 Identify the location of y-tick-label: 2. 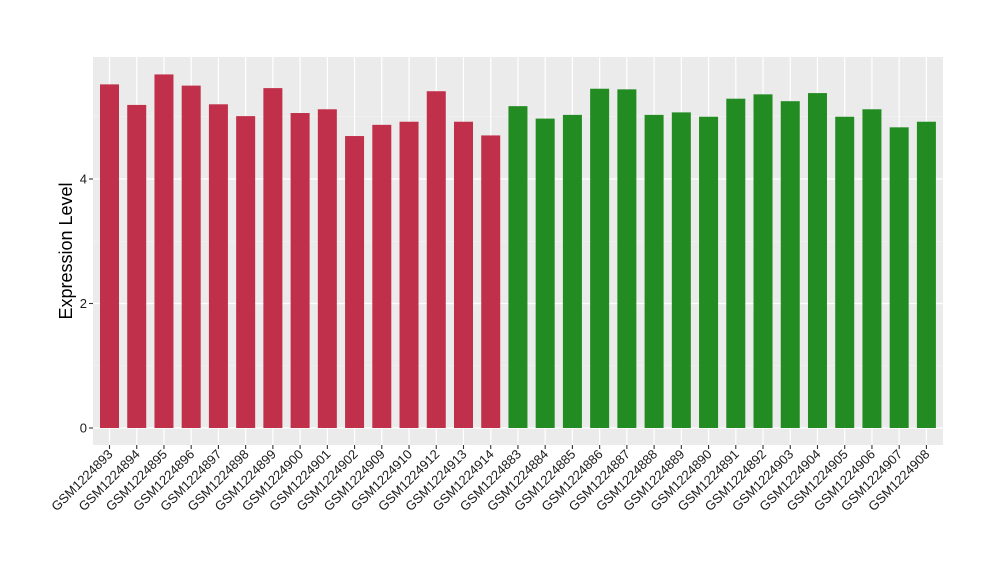
(83, 303).